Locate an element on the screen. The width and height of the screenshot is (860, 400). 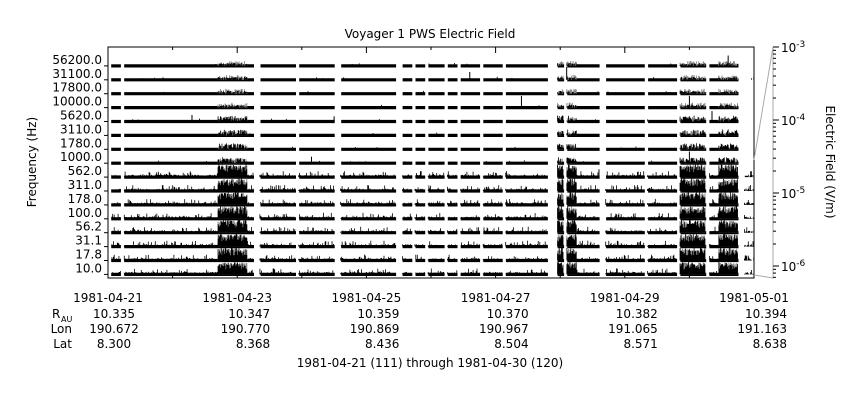
y-axis-label: Frequency (Hz) is located at coordinates (32, 162).